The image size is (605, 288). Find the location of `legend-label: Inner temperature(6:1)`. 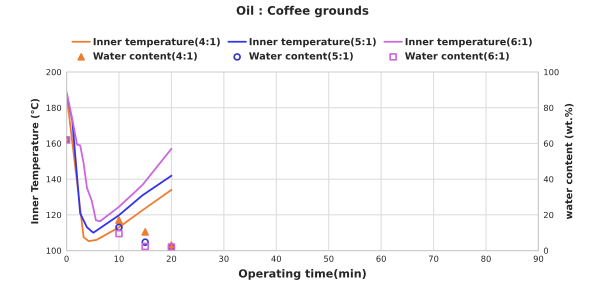

legend-label: Inner temperature(6:1) is located at coordinates (469, 43).